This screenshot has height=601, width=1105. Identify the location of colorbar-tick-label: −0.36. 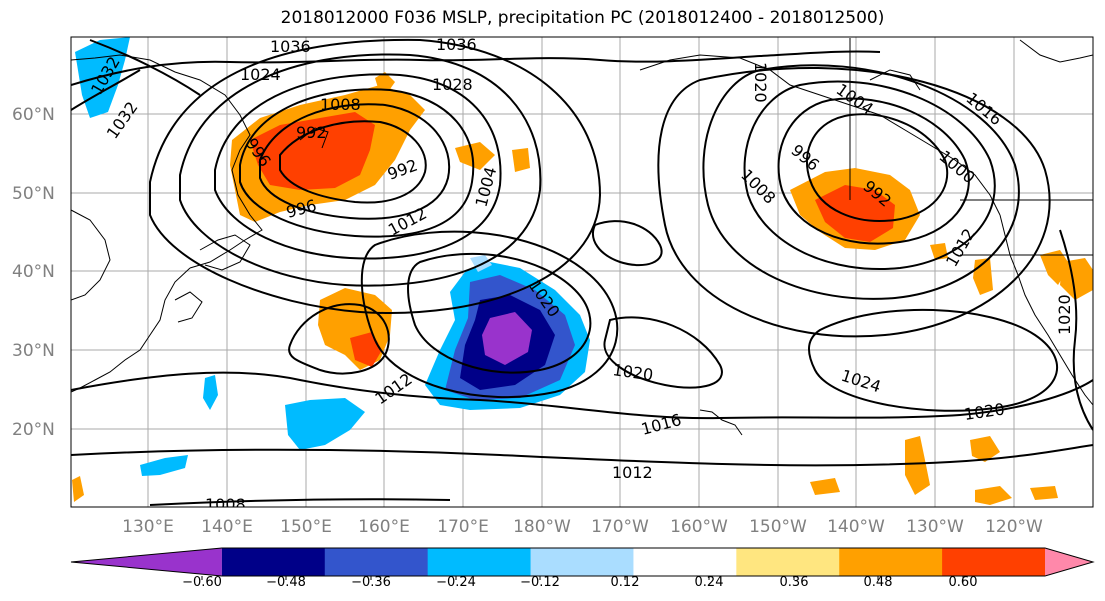
(371, 582).